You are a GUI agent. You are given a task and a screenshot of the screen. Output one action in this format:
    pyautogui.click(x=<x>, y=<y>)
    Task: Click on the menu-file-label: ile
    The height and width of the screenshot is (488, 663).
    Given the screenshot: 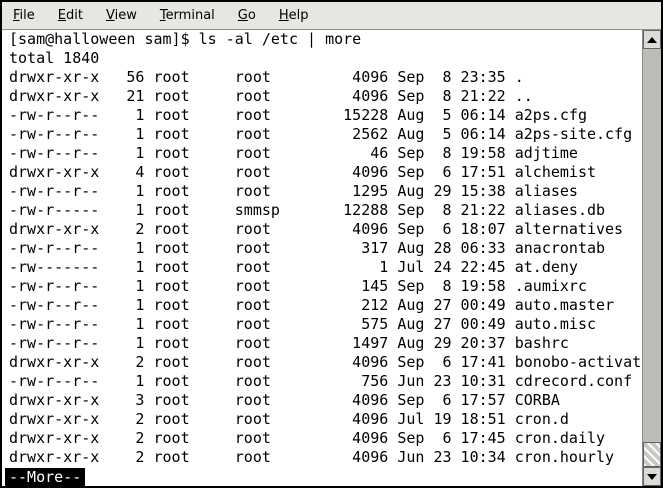 What is the action you would take?
    pyautogui.click(x=27, y=15)
    